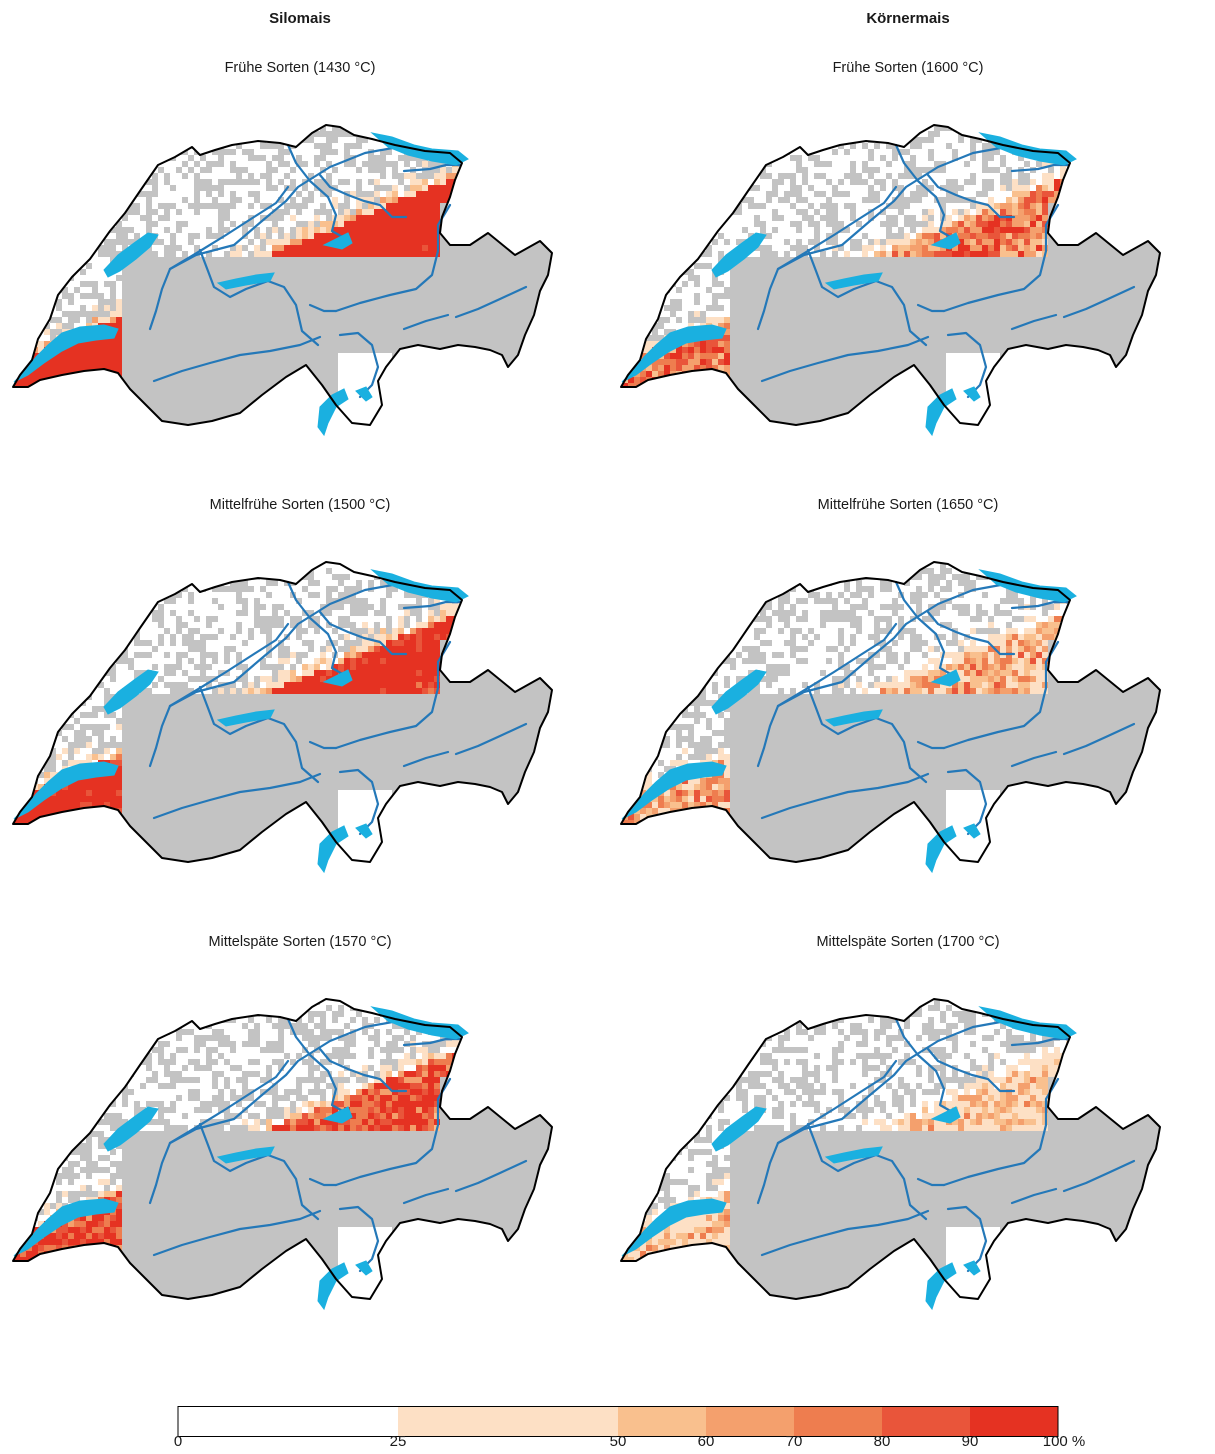  Describe the element at coordinates (398, 1441) in the screenshot. I see `legend-tick-label: 25` at that location.